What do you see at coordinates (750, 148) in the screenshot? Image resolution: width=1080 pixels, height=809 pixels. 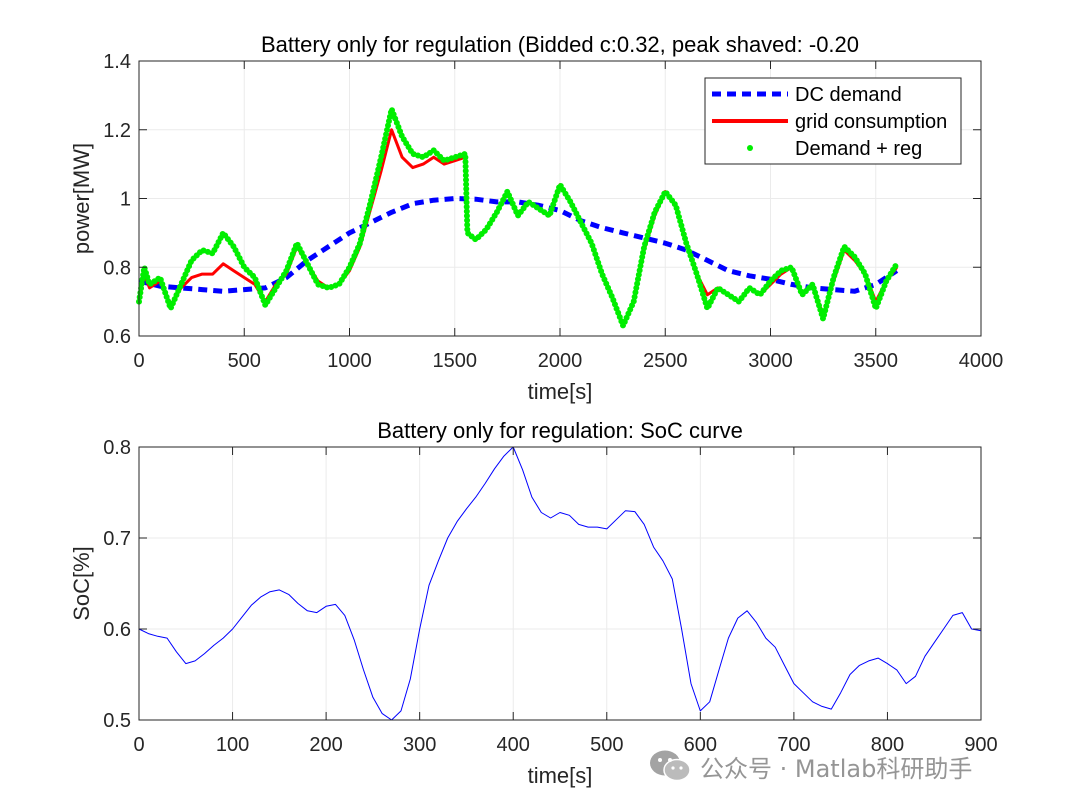 I see `legend-swatch-demand-reg` at bounding box center [750, 148].